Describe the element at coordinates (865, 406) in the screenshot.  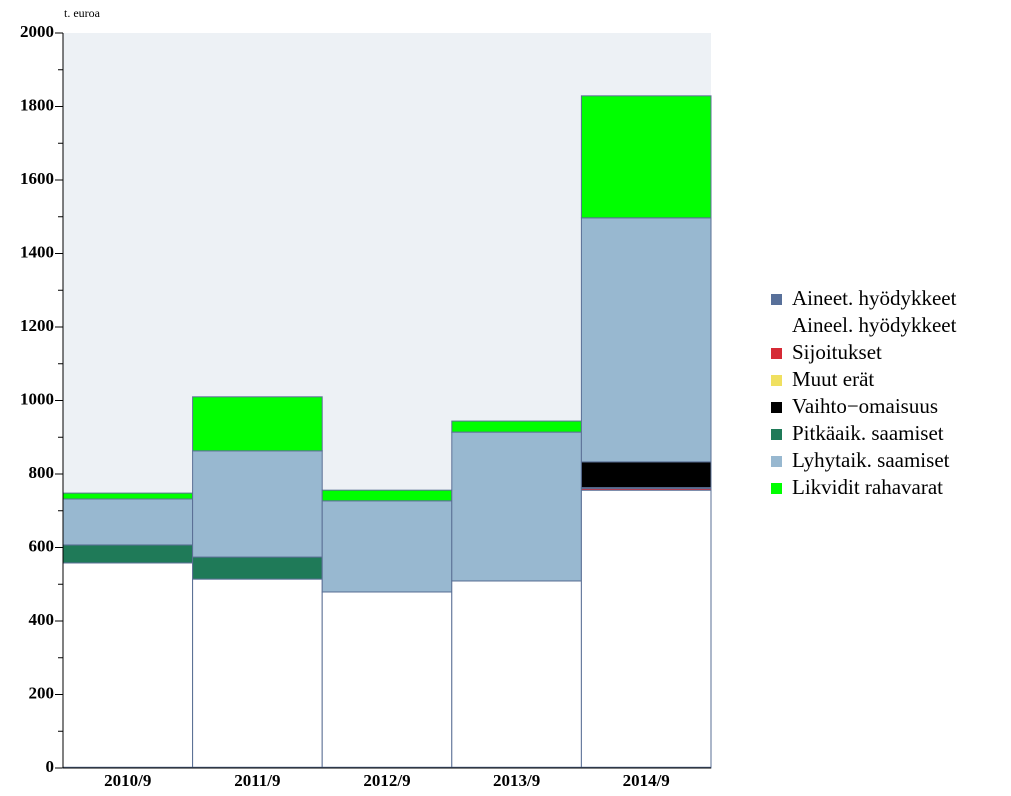
I see `legend-label: Vaihto−omaisuus` at that location.